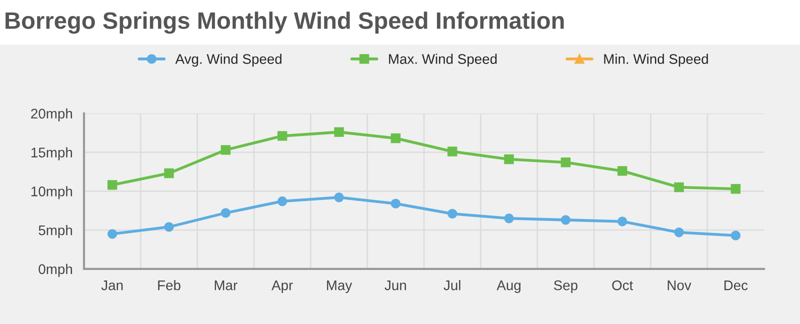  Describe the element at coordinates (51, 153) in the screenshot. I see `y-tick-label: 15mph` at that location.